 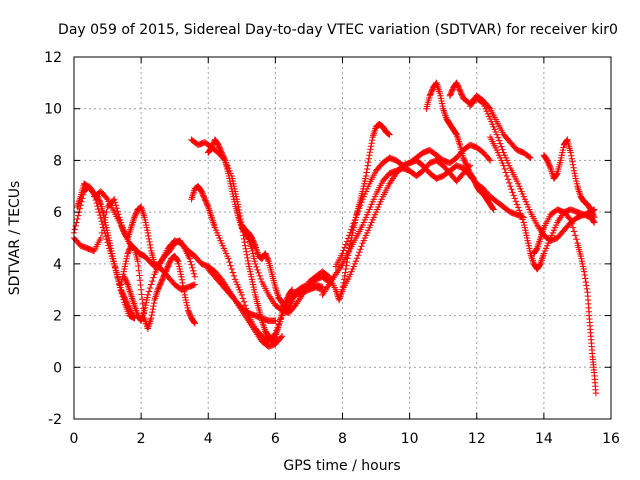 I want to click on y-axis-label: SDTVAR / TECUs, so click(x=15, y=238).